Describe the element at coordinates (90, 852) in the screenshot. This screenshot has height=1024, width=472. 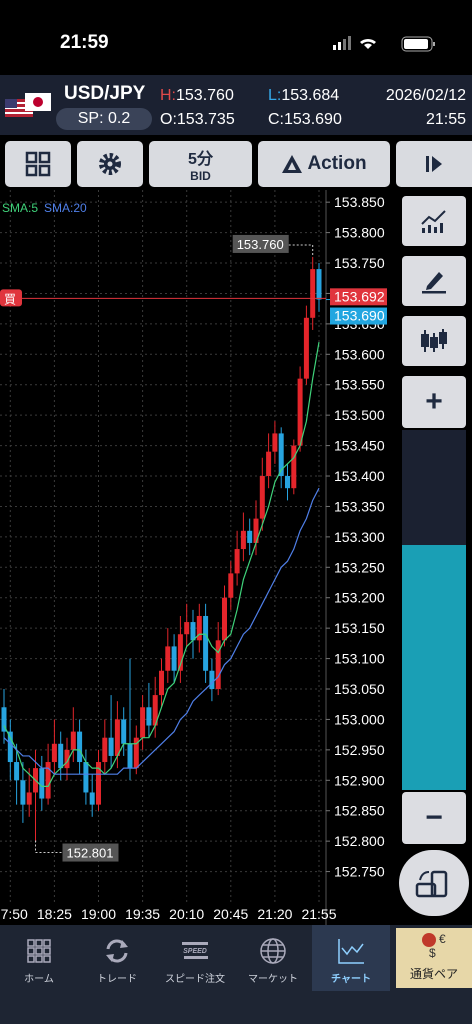
I see `low-marker-bg` at that location.